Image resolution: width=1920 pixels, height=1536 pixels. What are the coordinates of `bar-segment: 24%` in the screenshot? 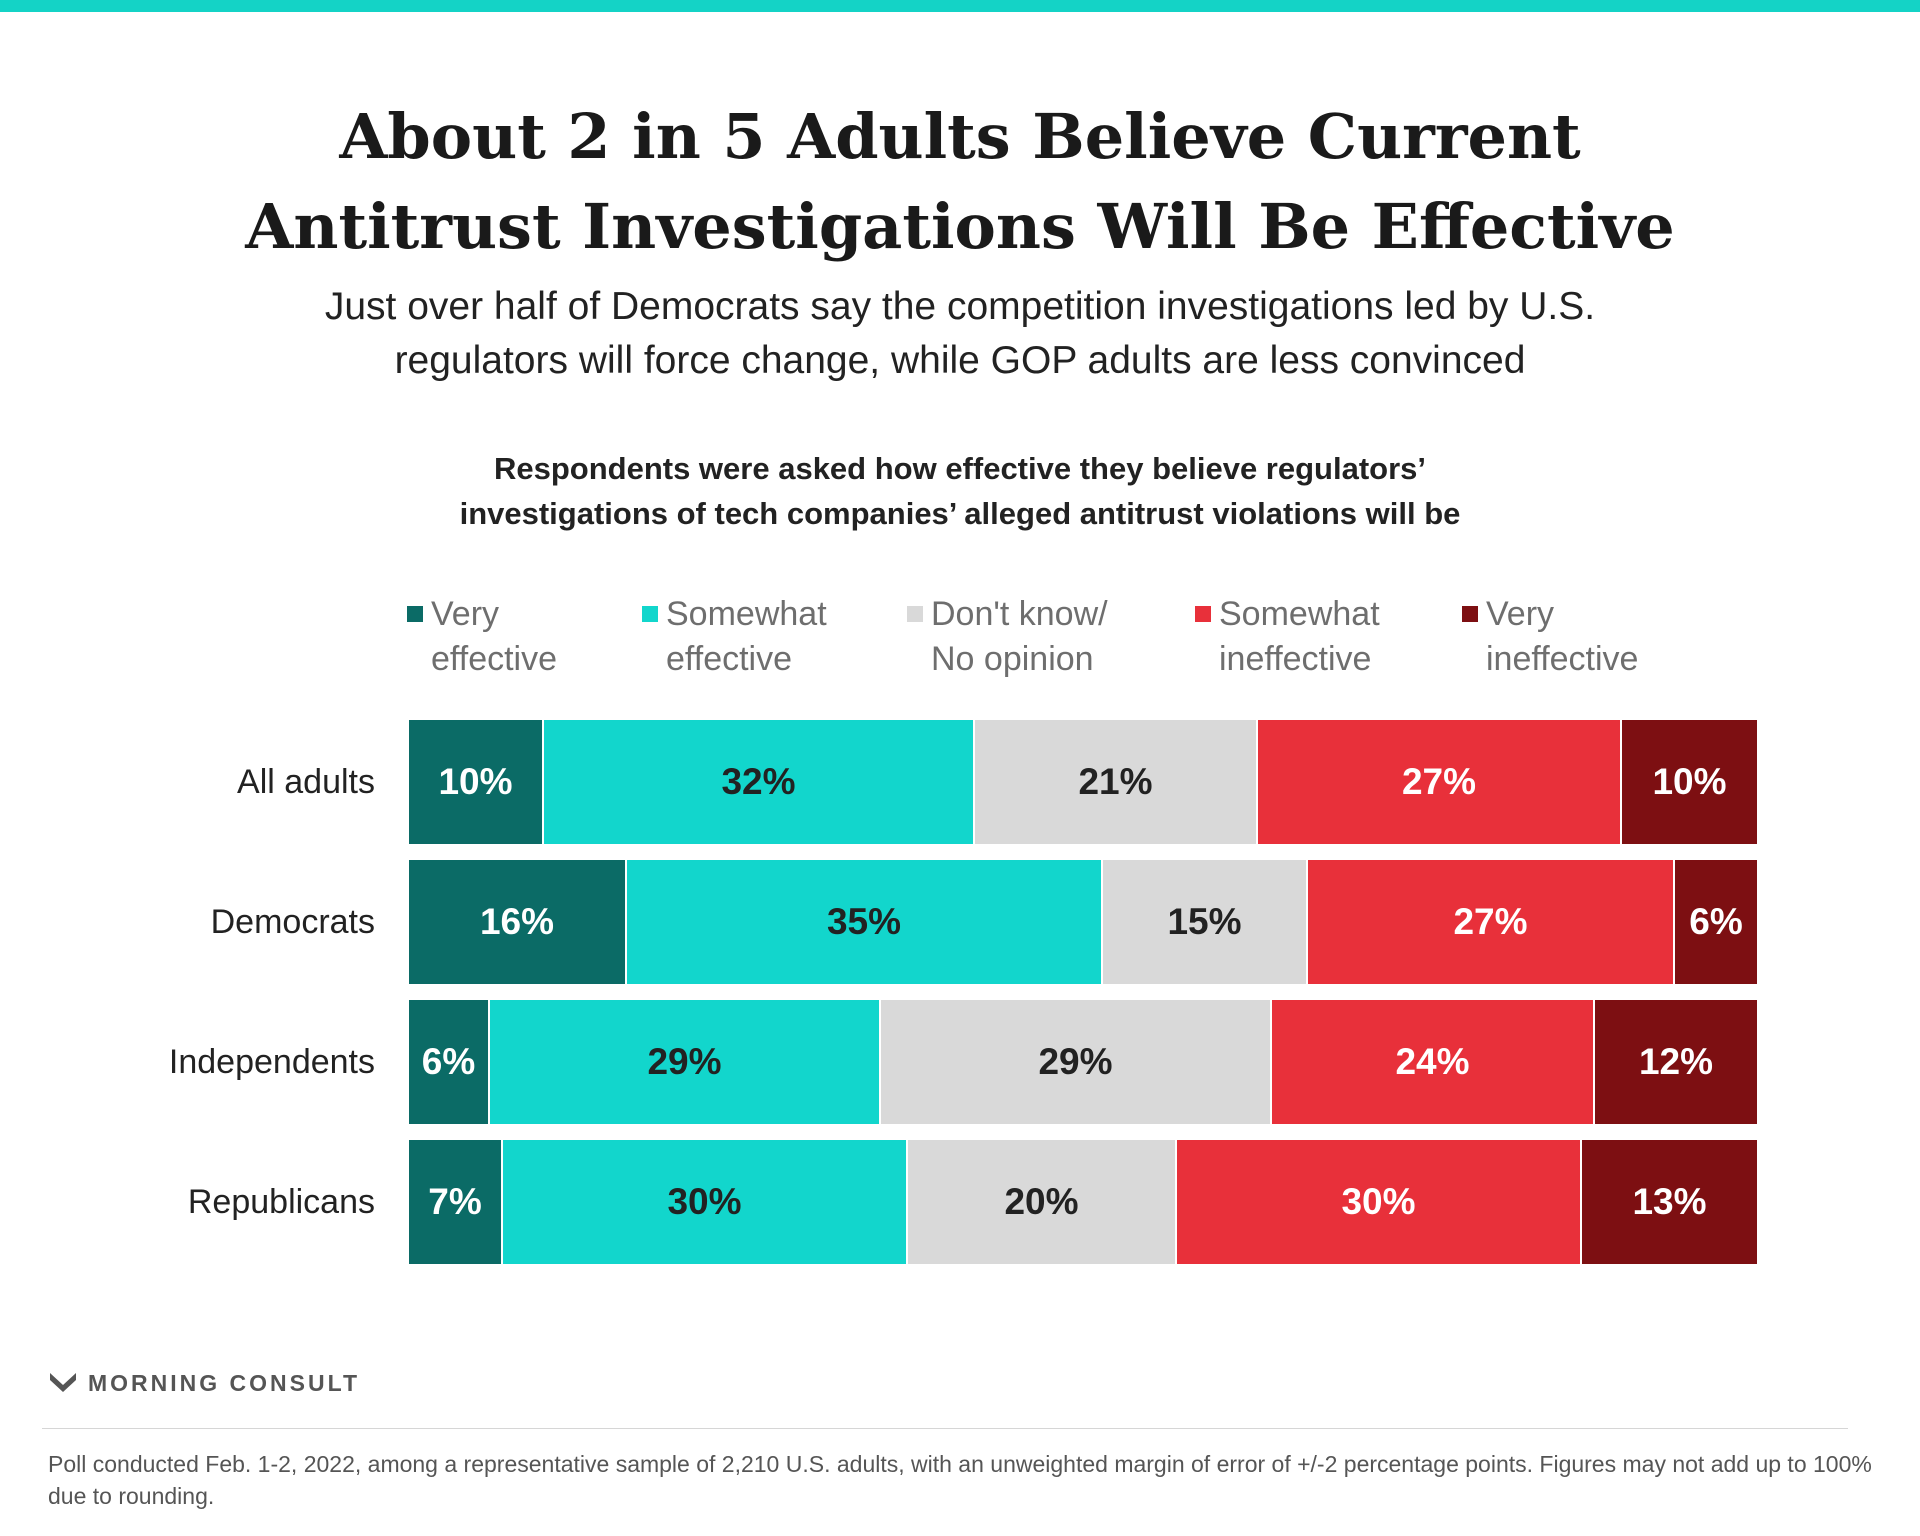 It's located at (1433, 1062).